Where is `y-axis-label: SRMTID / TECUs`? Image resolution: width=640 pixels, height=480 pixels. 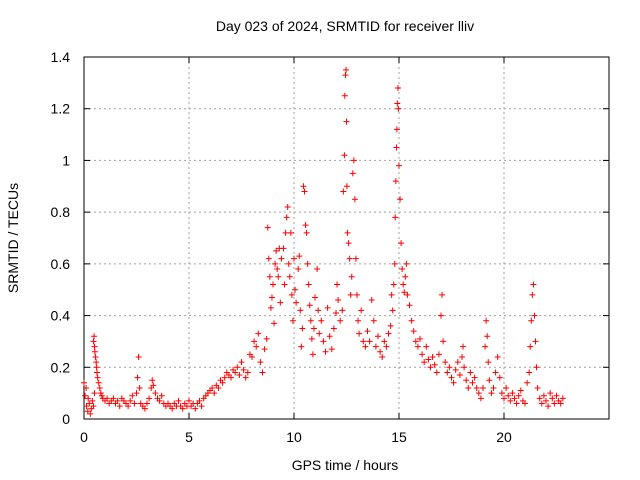
y-axis-label: SRMTID / TECUs is located at coordinates (13, 238).